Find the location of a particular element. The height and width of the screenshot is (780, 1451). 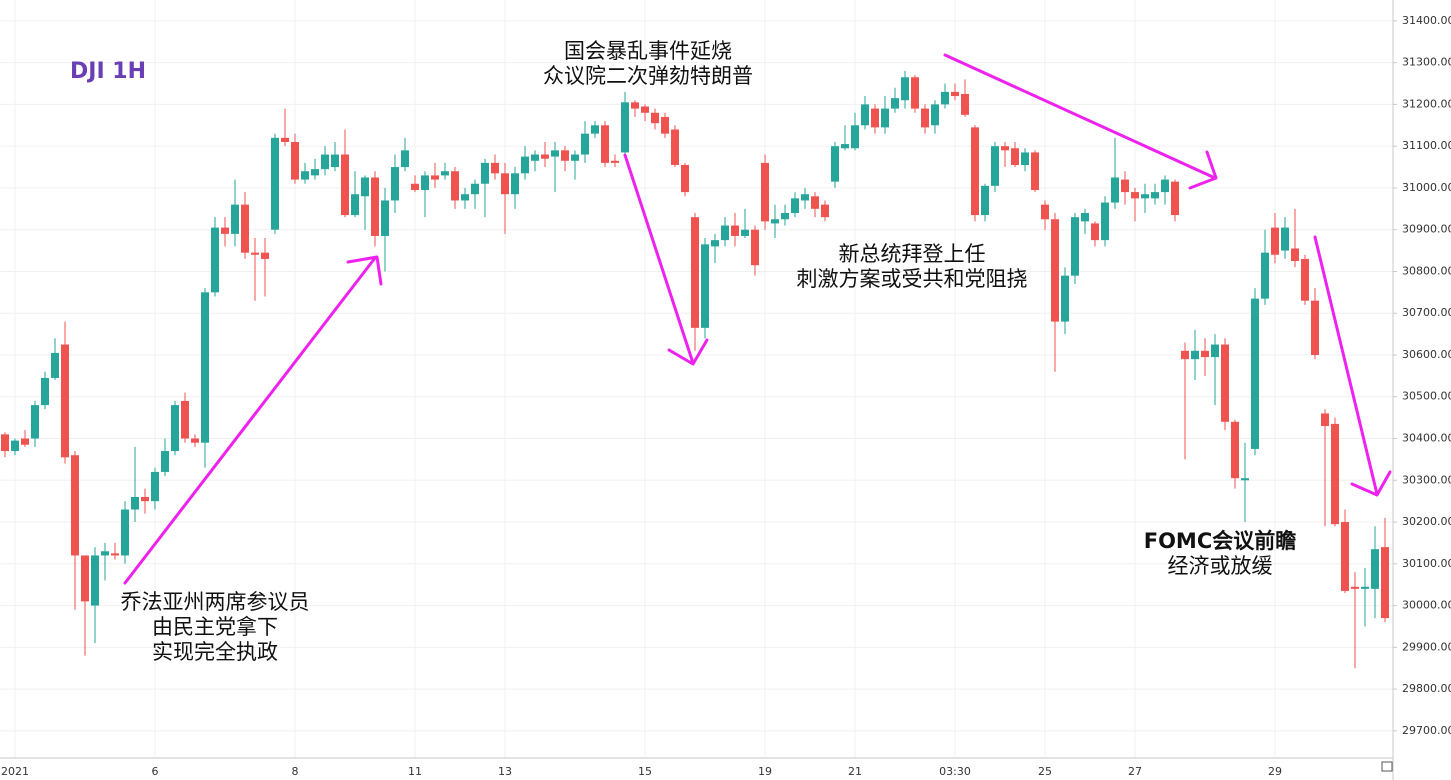

y-tick-label: 30900.00 is located at coordinates (1426, 229).